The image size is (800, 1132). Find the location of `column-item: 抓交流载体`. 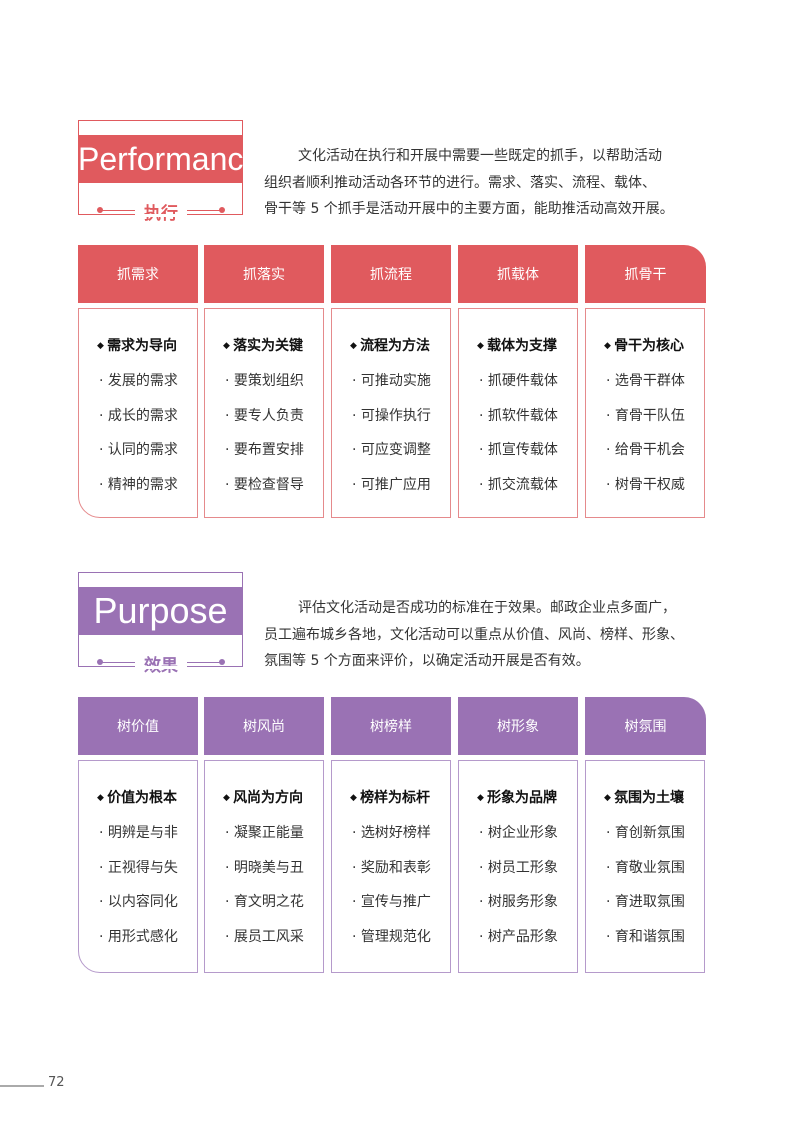

column-item: 抓交流载体 is located at coordinates (518, 484).